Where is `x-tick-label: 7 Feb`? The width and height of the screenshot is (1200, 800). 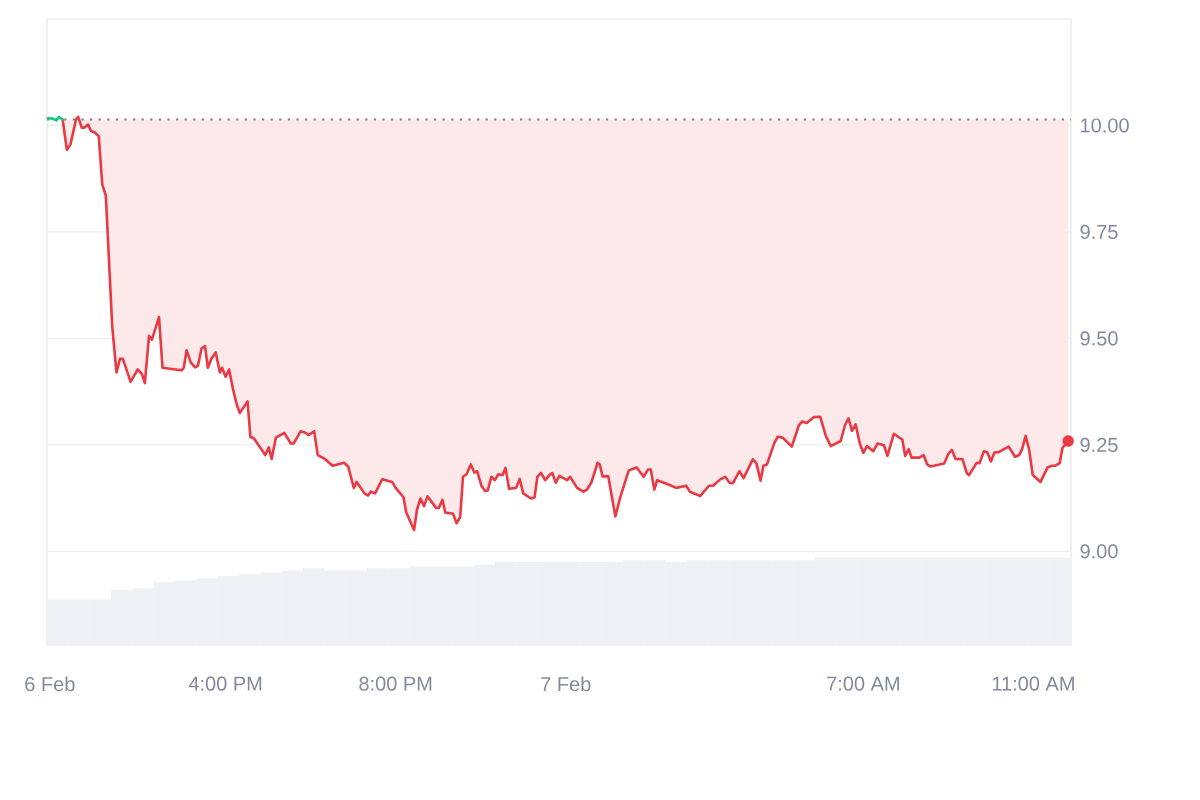 x-tick-label: 7 Feb is located at coordinates (566, 684).